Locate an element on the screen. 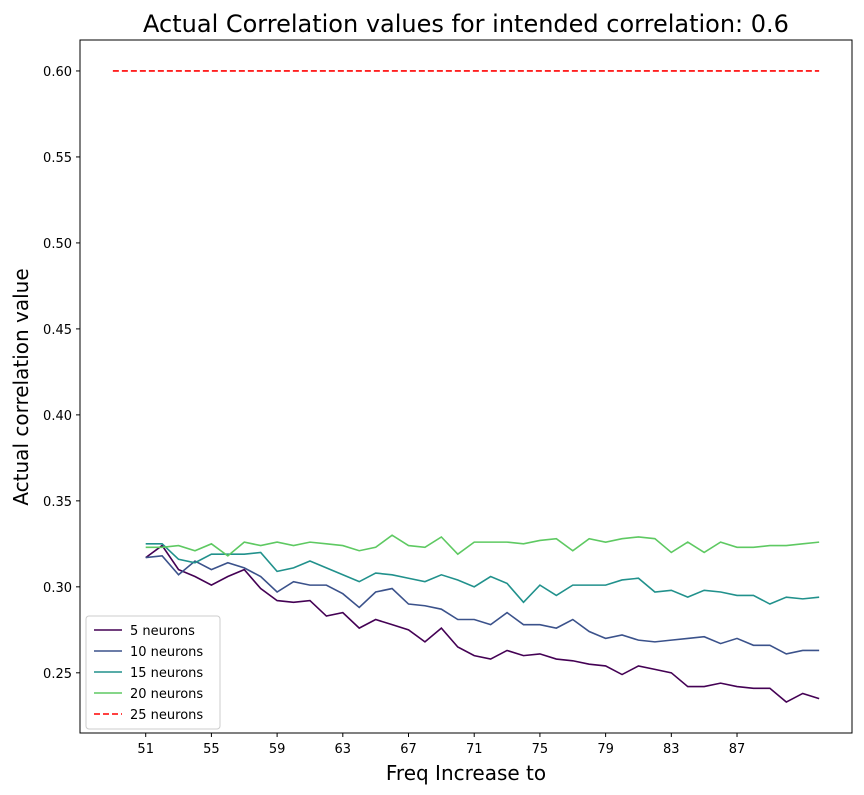  x-tick-label: 51 is located at coordinates (145, 749).